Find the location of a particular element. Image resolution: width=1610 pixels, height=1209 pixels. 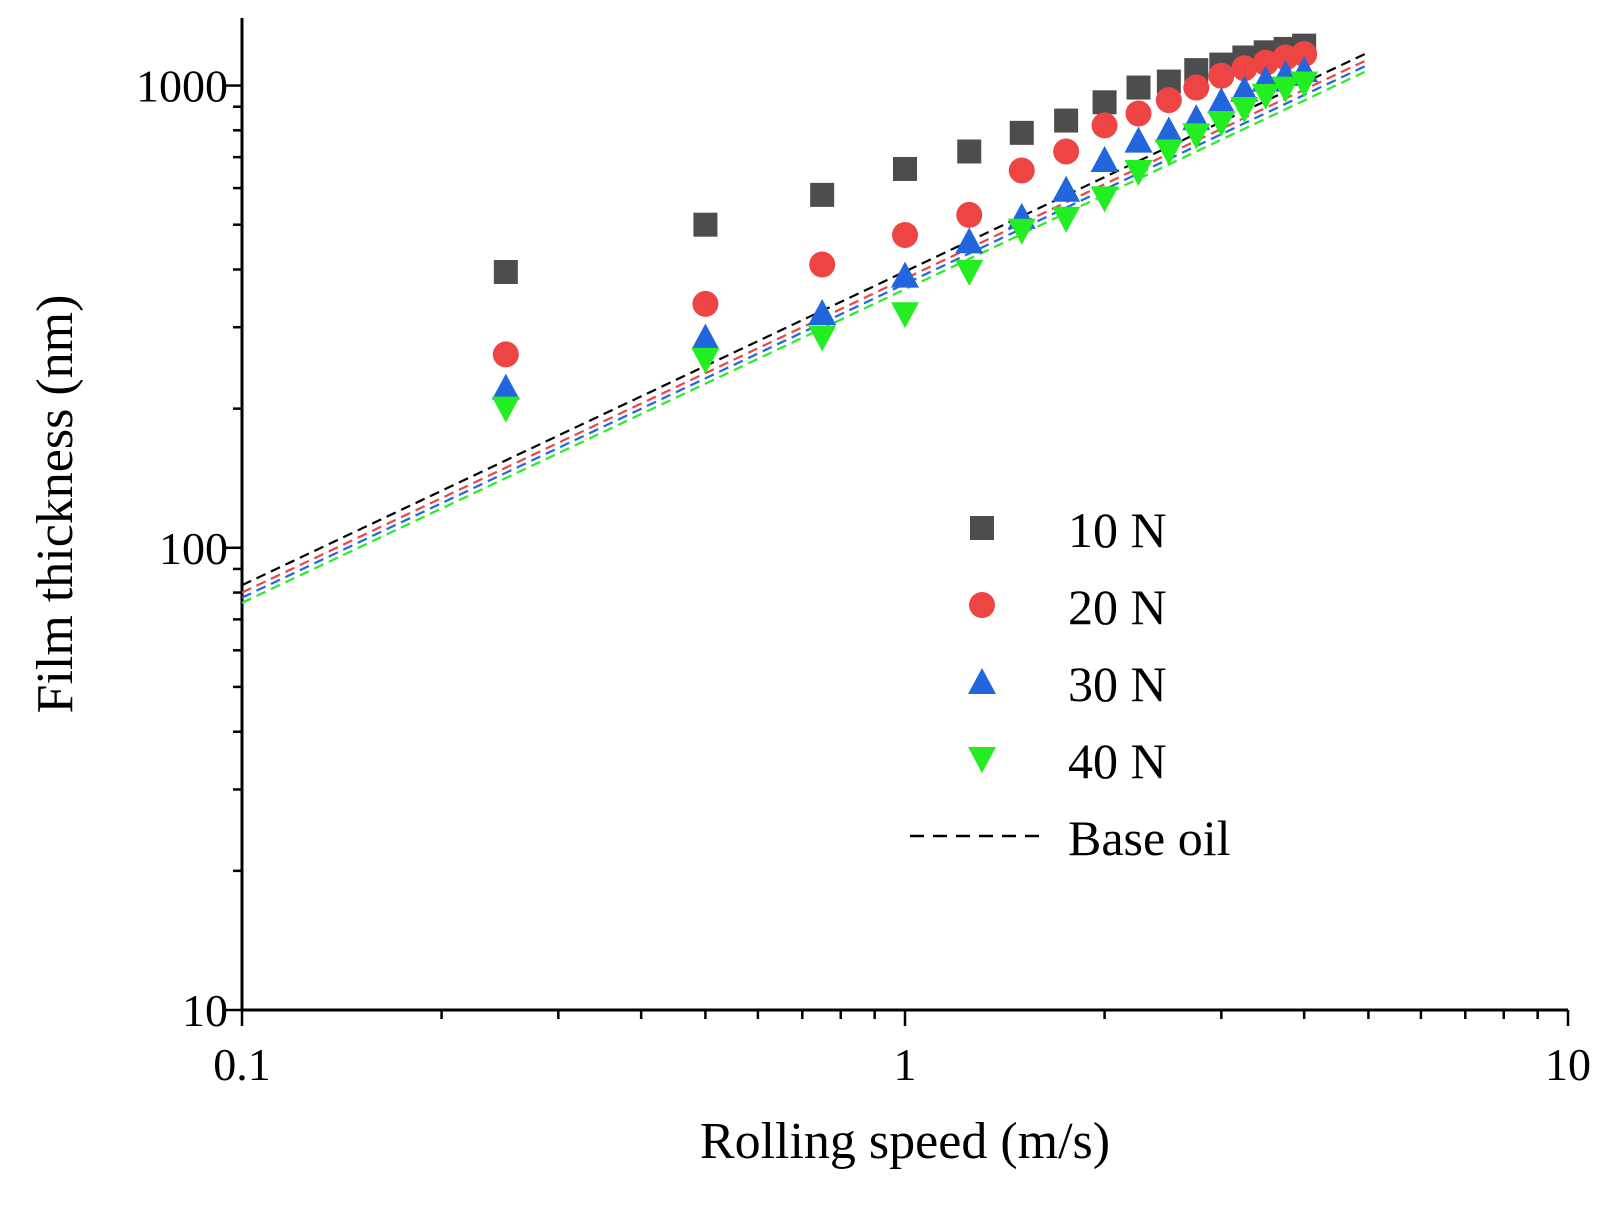

legend-item: 10 N is located at coordinates (1068, 530).